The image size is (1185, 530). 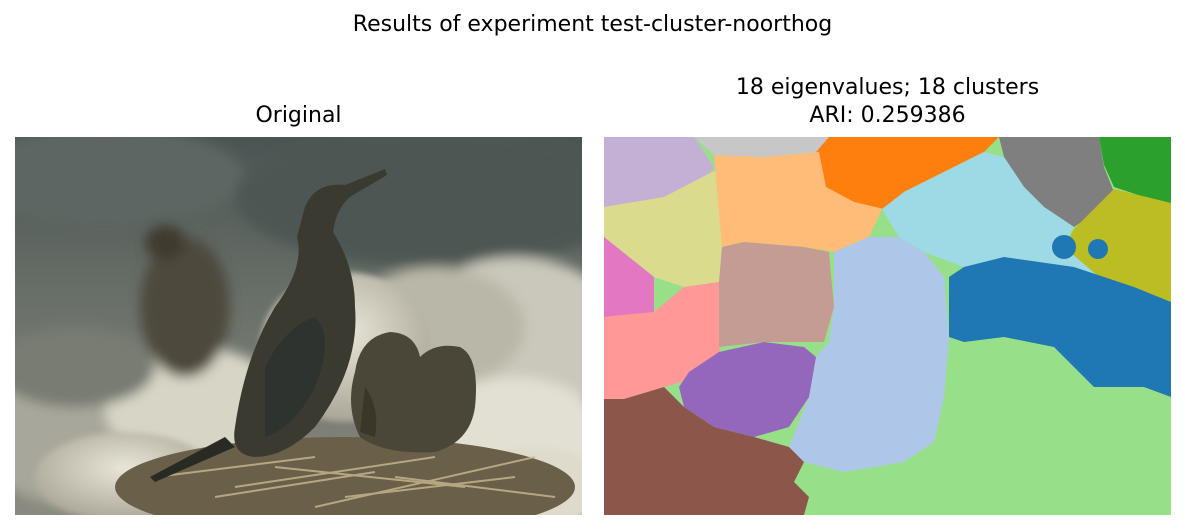 What do you see at coordinates (1064, 247) in the screenshot?
I see `segment-blue-dot1` at bounding box center [1064, 247].